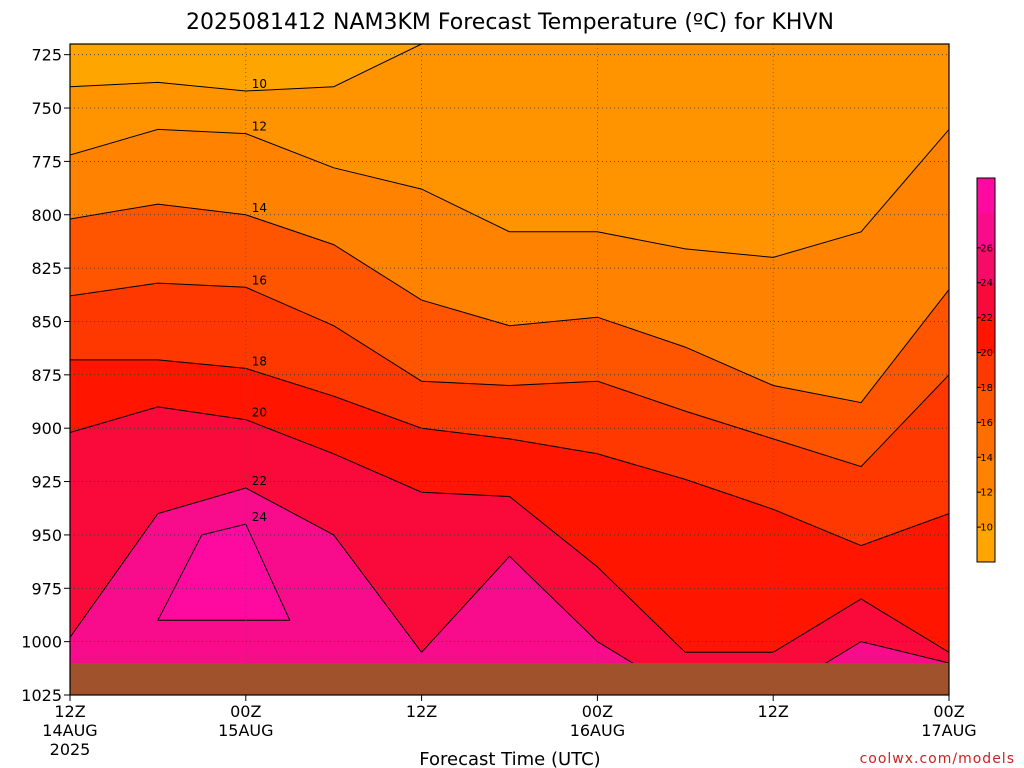  What do you see at coordinates (259, 300) in the screenshot?
I see `contour-labels: 10 12 14 16 18 20 22 24` at bounding box center [259, 300].